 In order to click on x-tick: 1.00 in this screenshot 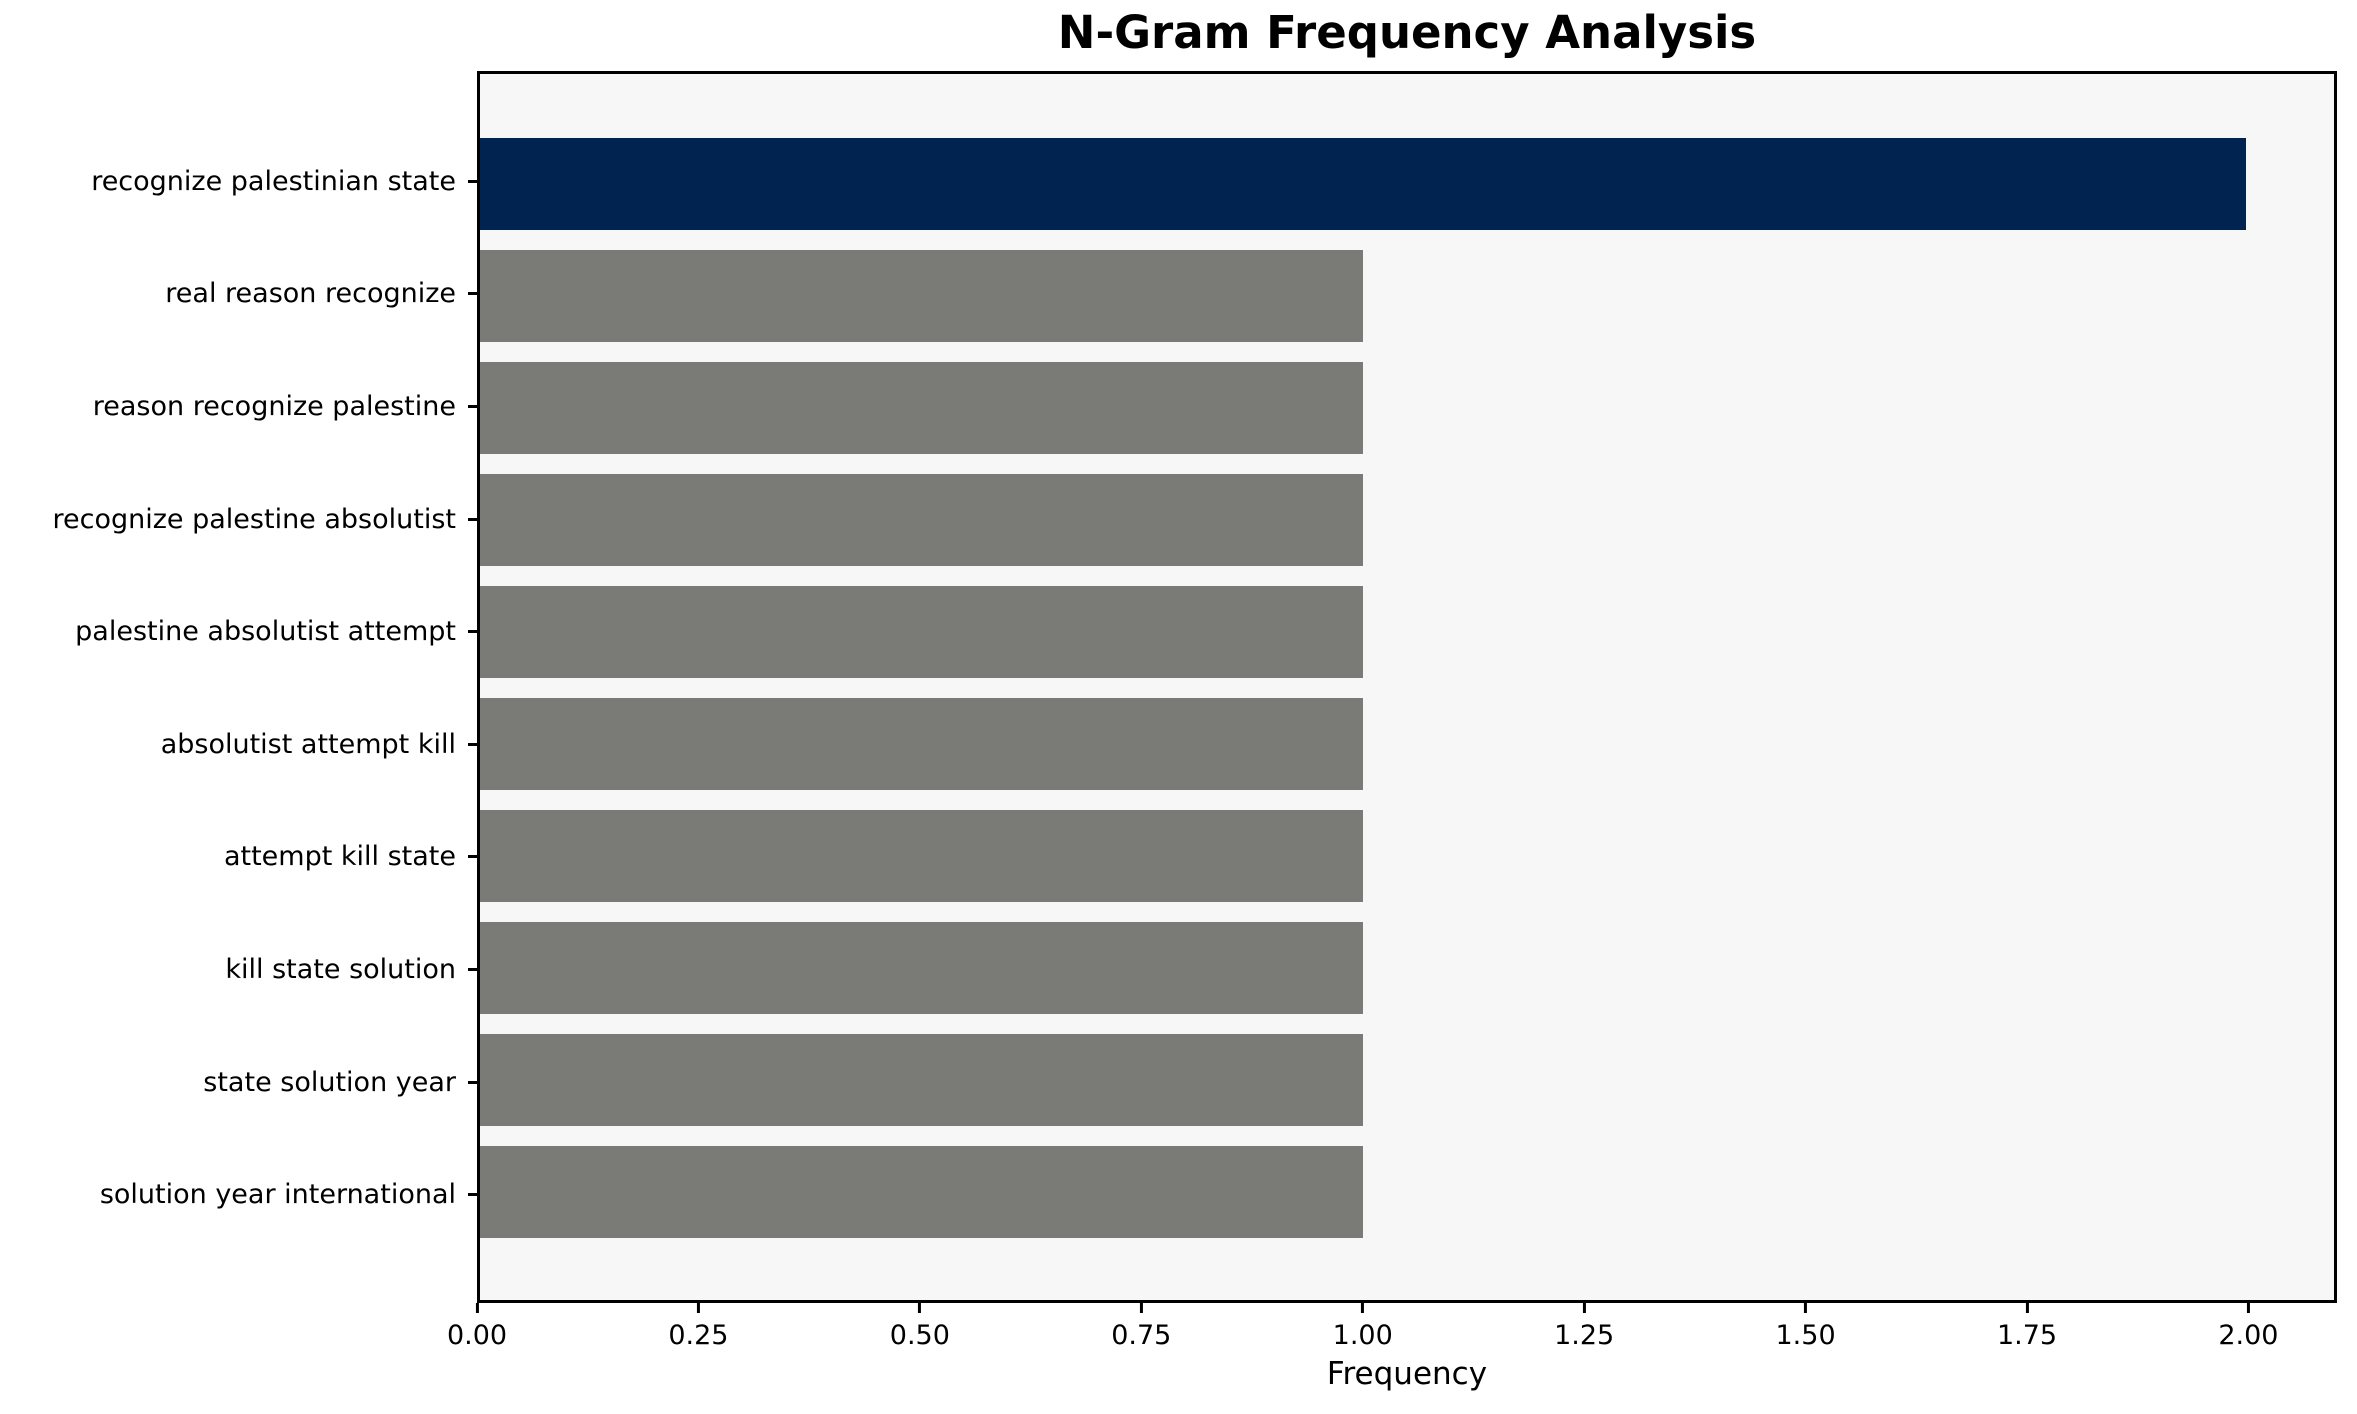, I will do `click(1363, 1327)`.